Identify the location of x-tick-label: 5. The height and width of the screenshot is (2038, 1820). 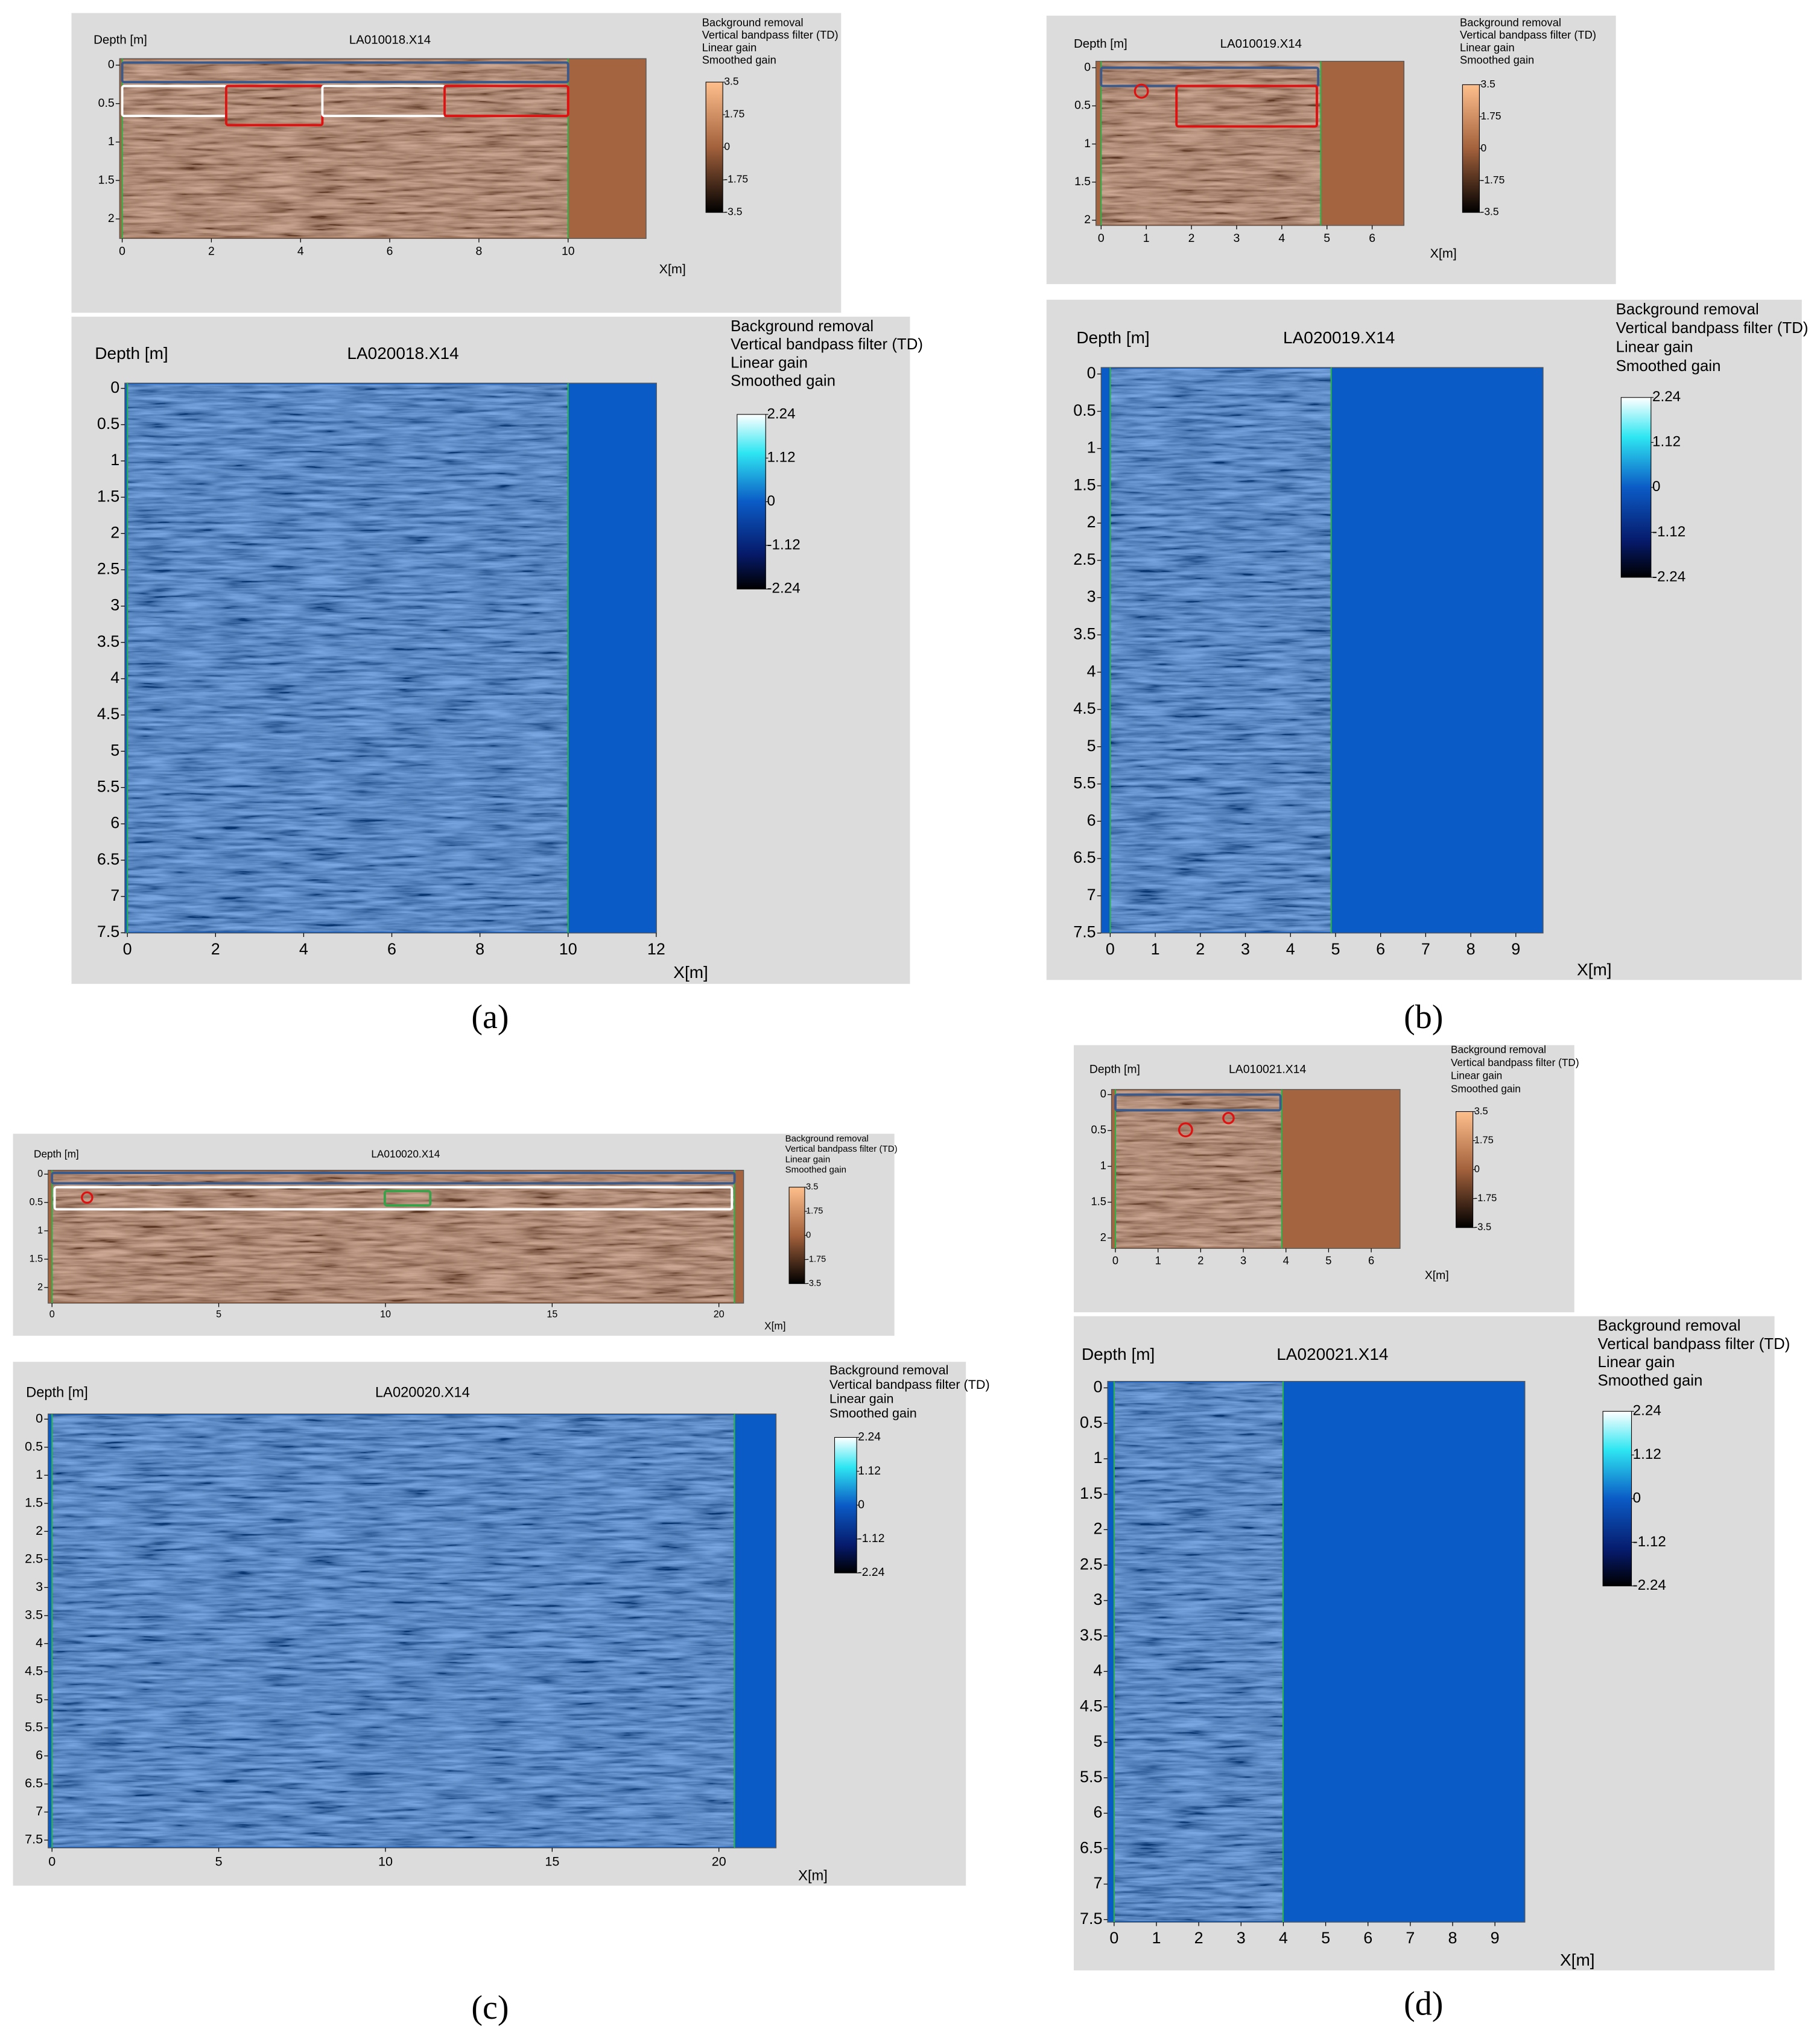
(219, 1314).